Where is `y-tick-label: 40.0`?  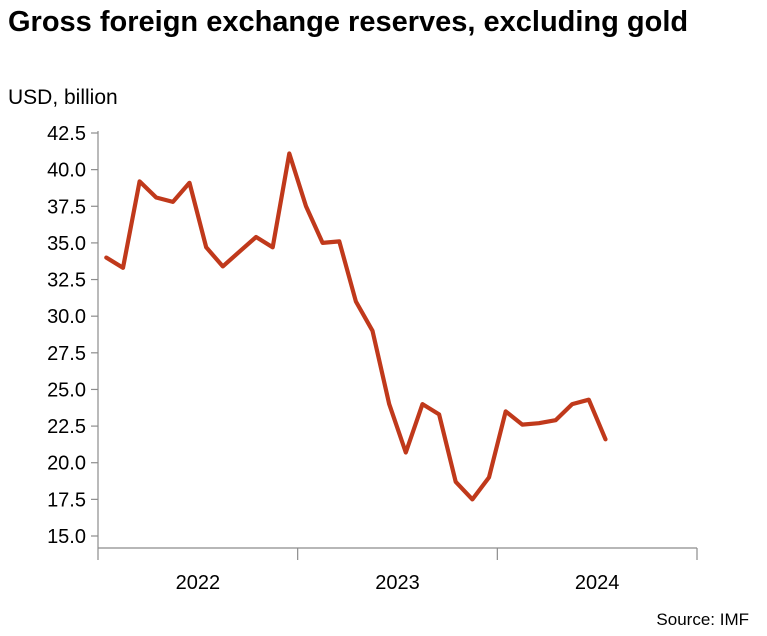 y-tick-label: 40.0 is located at coordinates (66, 171).